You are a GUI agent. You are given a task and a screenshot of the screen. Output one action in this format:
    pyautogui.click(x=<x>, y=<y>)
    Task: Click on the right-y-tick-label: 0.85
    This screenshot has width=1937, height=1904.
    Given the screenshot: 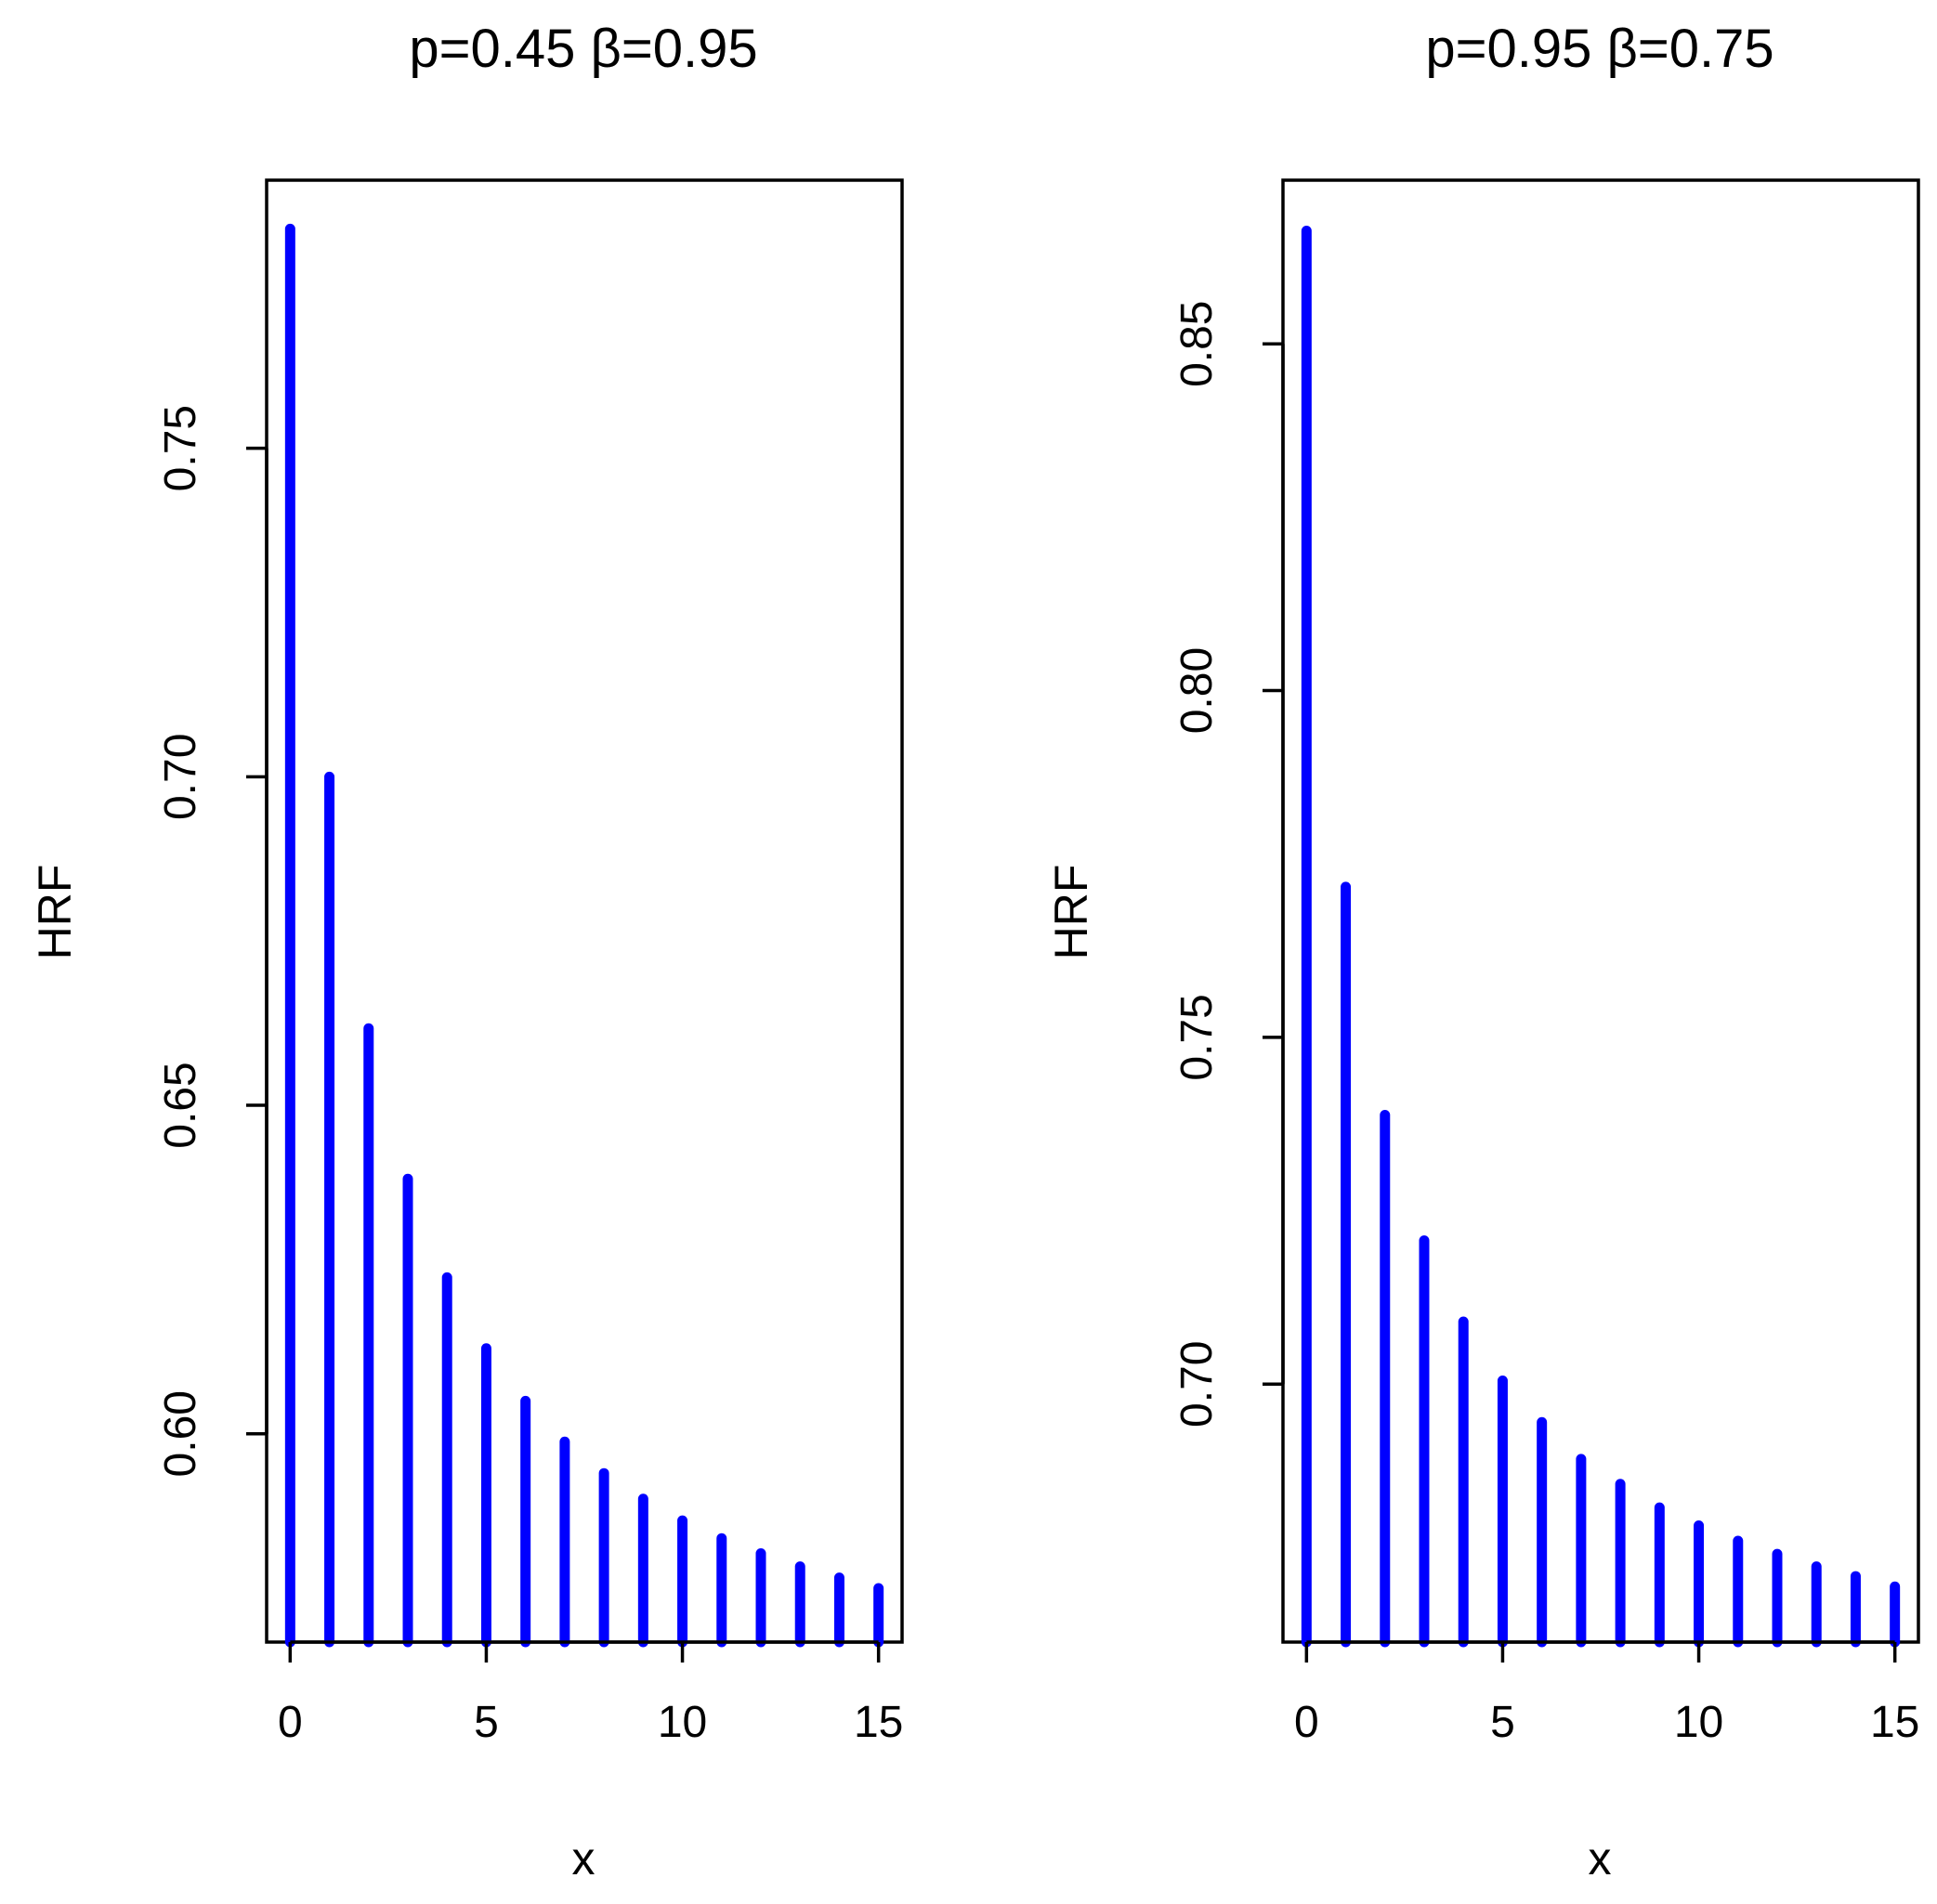 What is the action you would take?
    pyautogui.click(x=1197, y=344)
    